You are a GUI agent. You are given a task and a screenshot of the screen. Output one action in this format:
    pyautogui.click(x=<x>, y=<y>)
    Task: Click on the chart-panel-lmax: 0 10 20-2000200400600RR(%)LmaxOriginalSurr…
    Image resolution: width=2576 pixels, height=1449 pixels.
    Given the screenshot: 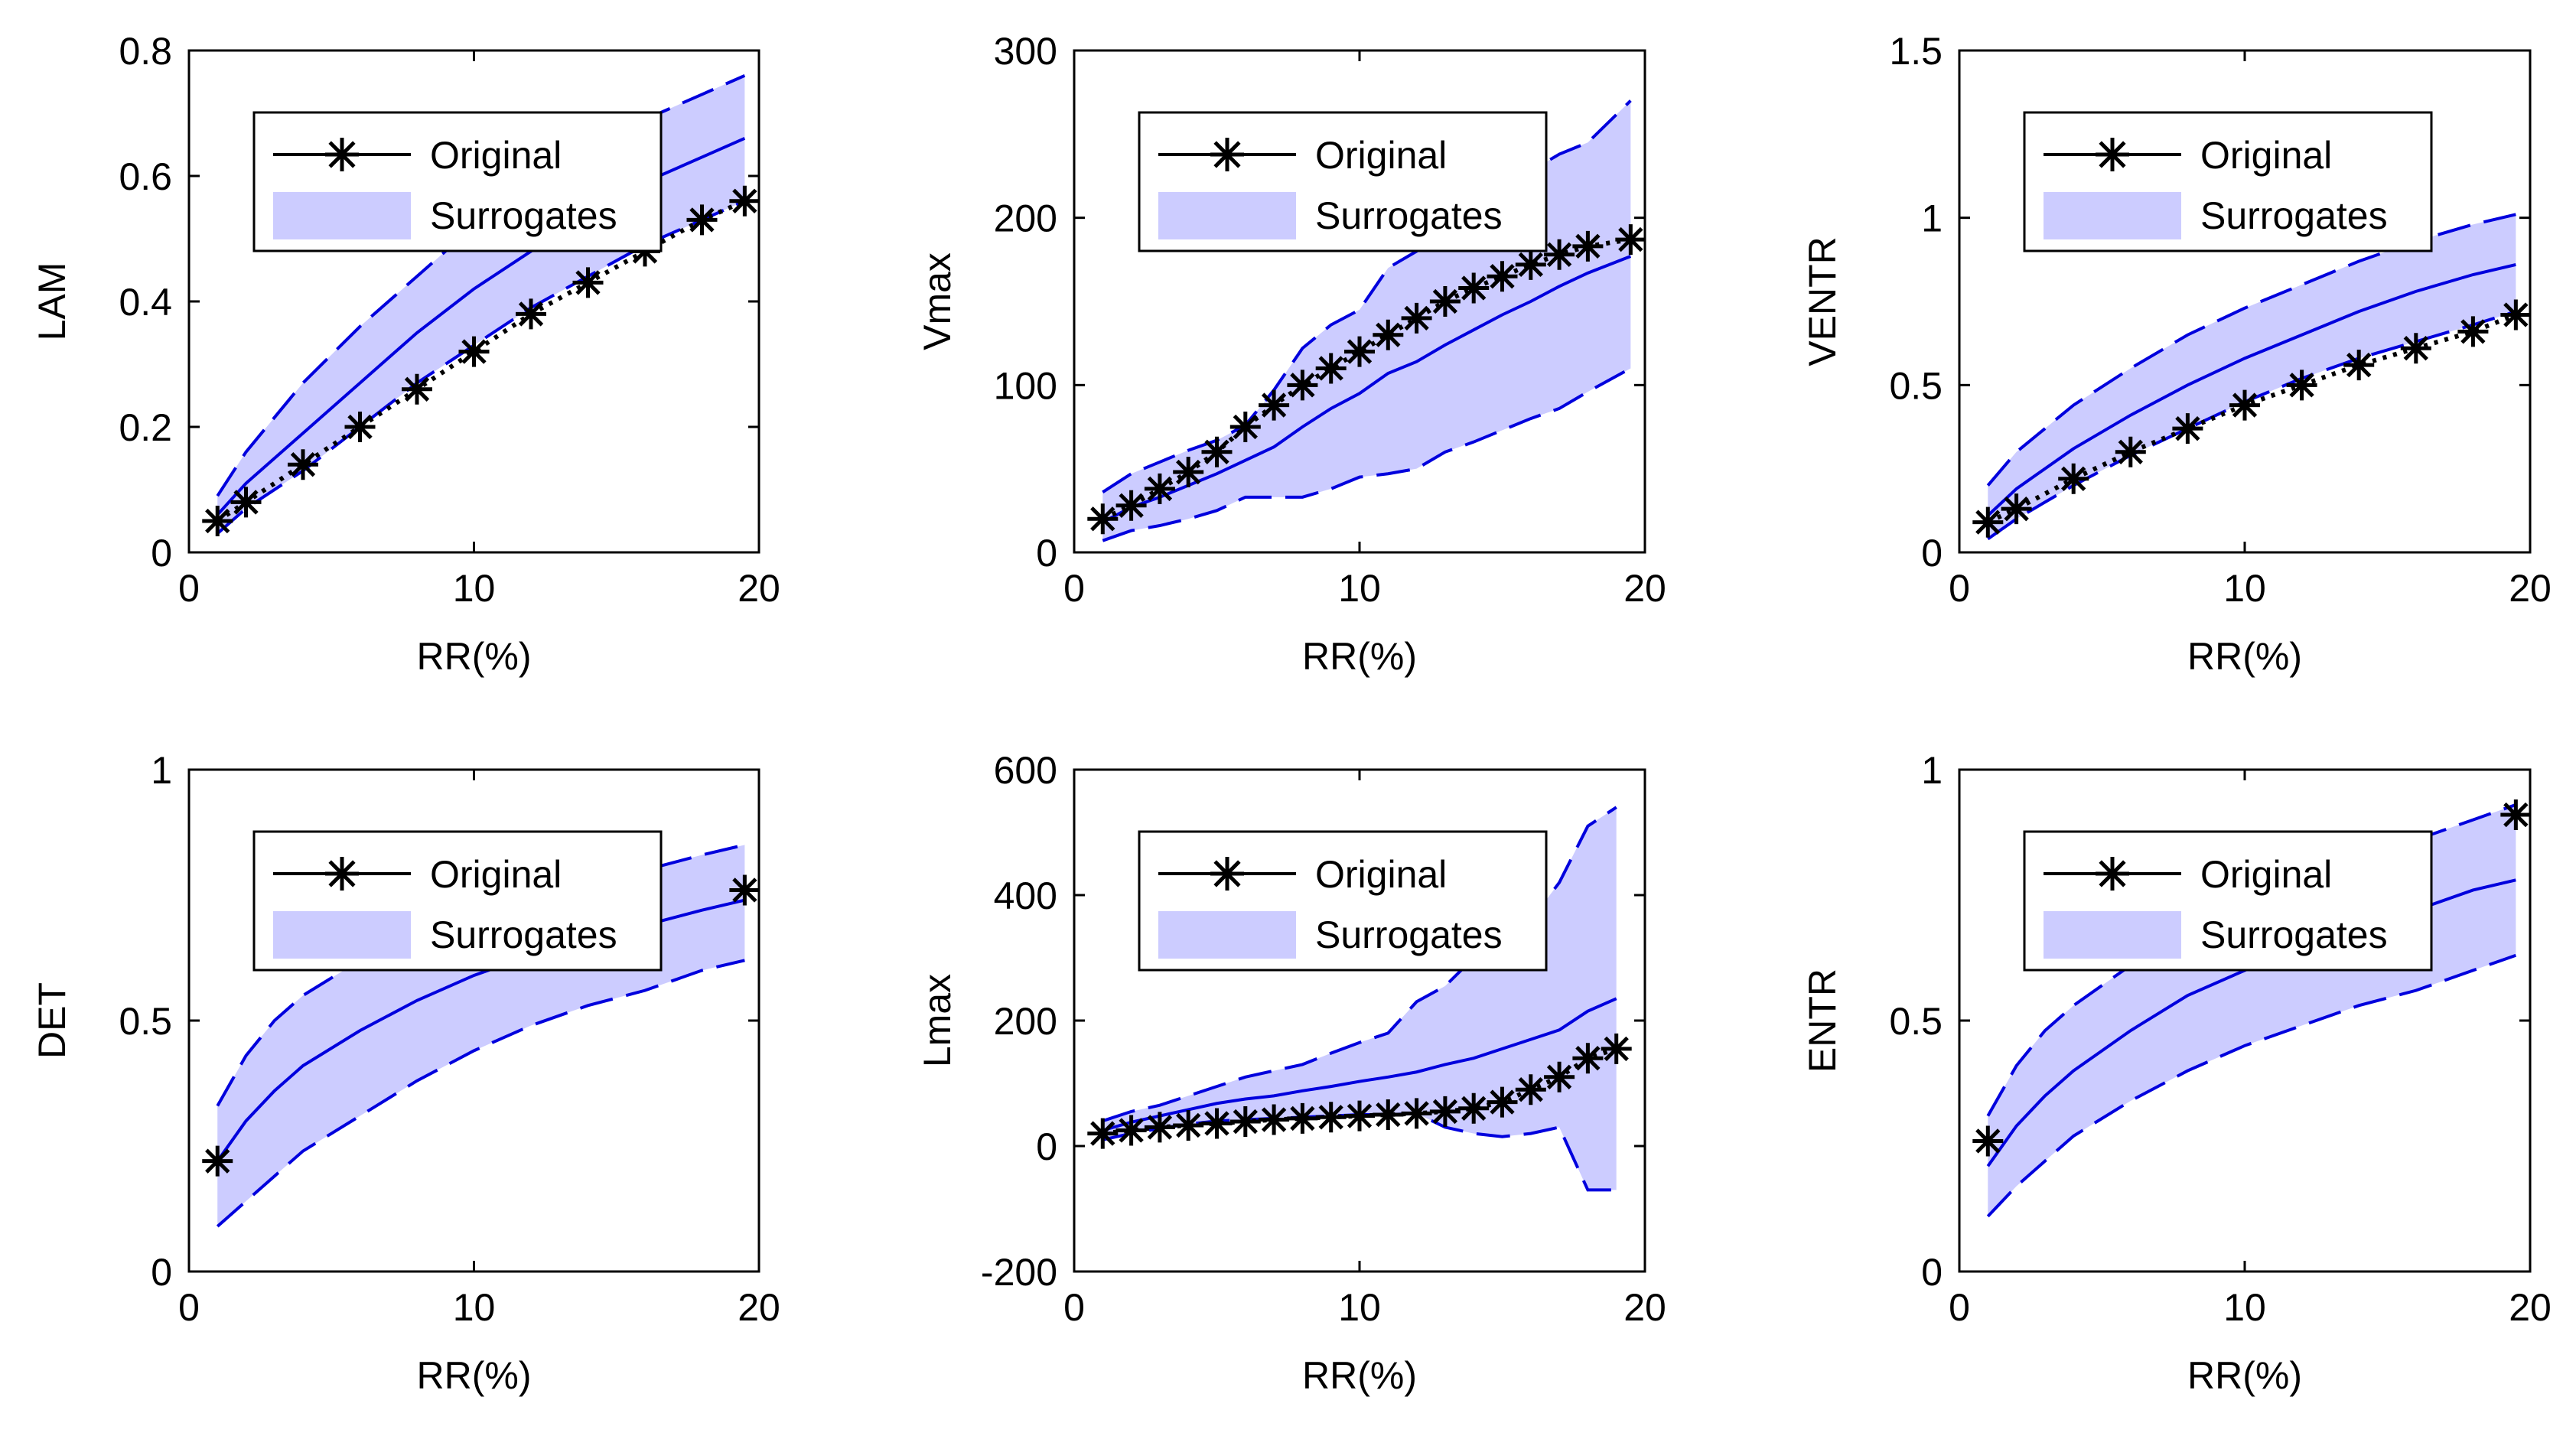 What is the action you would take?
    pyautogui.click(x=1291, y=1073)
    